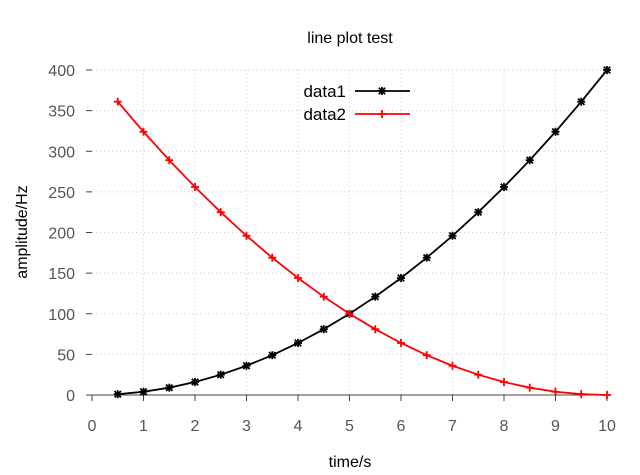  What do you see at coordinates (92, 426) in the screenshot?
I see `x-tick-label: 0` at bounding box center [92, 426].